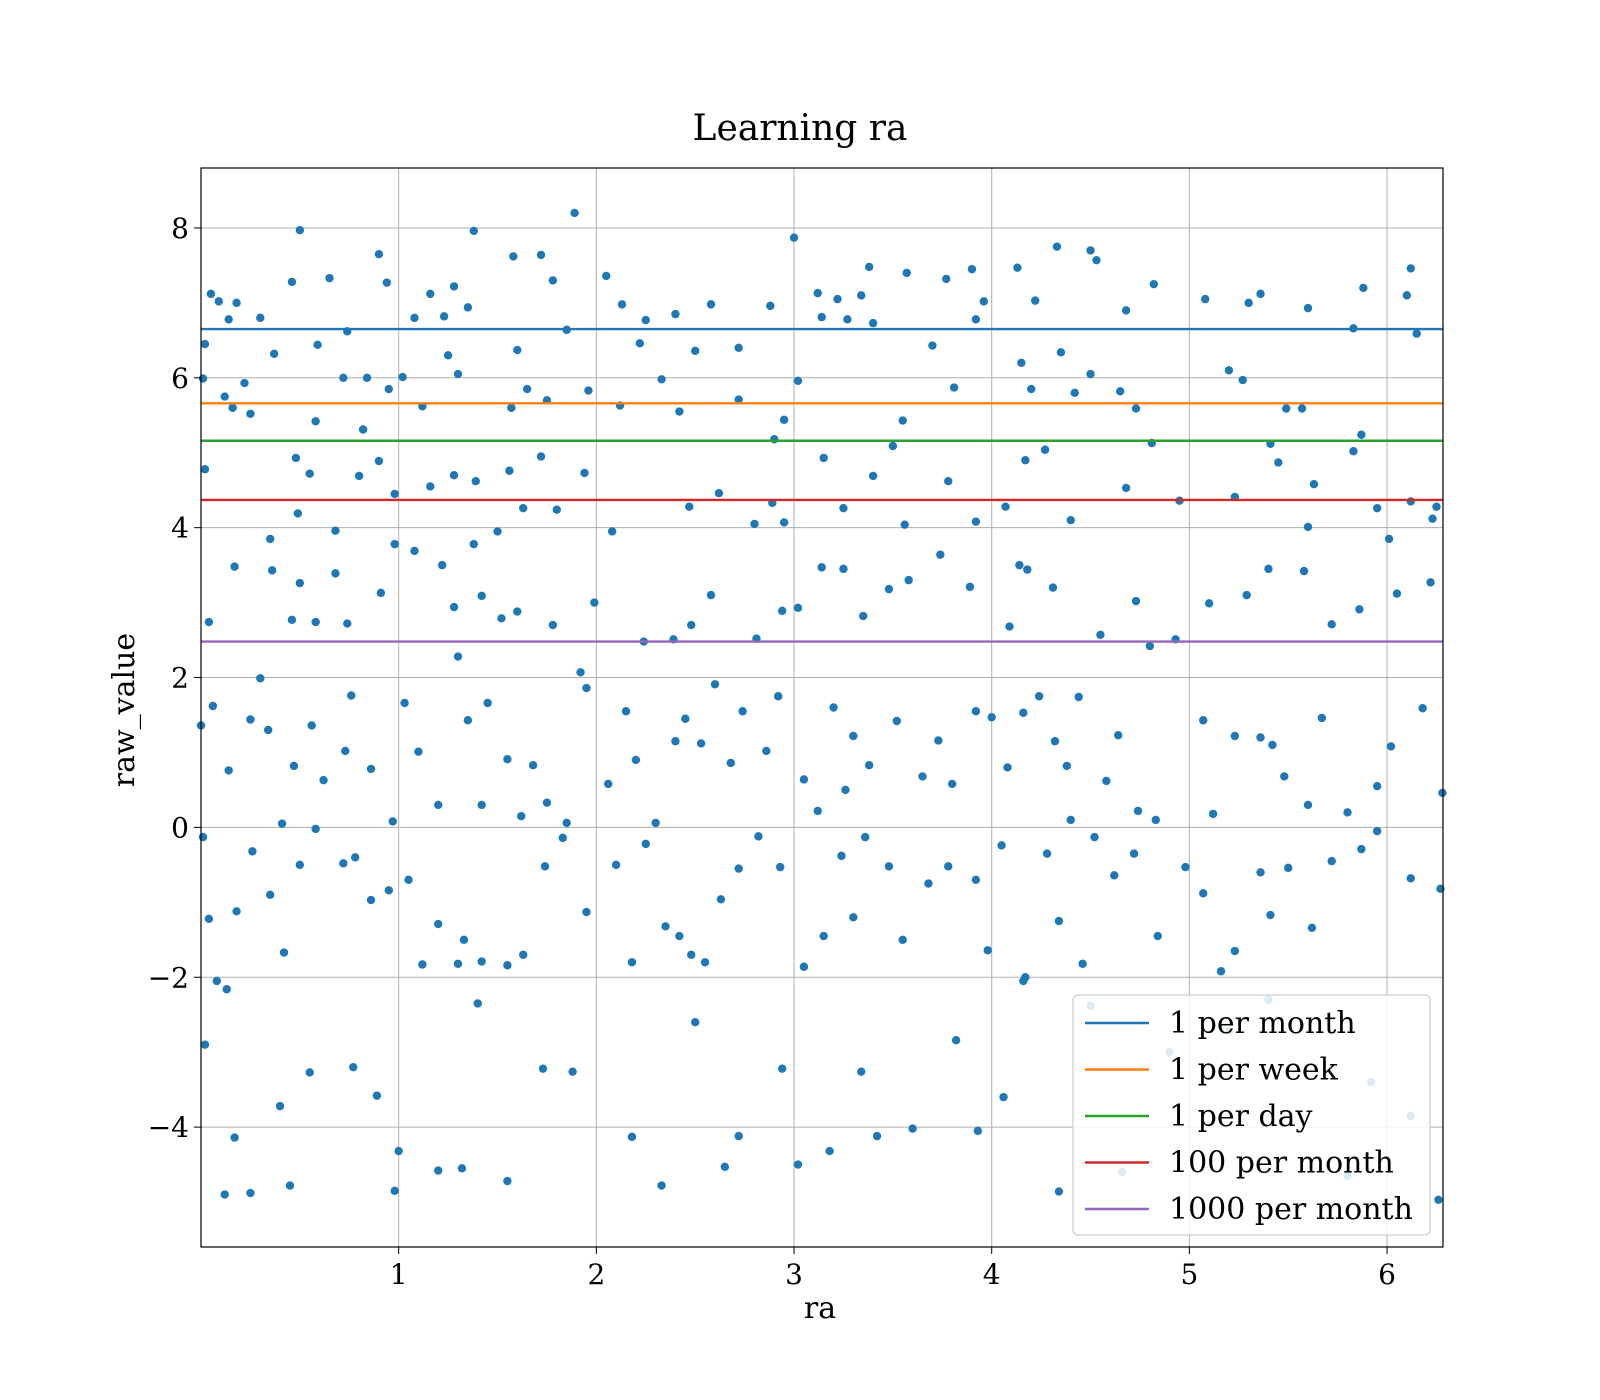 Image resolution: width=1600 pixels, height=1400 pixels. What do you see at coordinates (180, 528) in the screenshot?
I see `y-tick-label: 4` at bounding box center [180, 528].